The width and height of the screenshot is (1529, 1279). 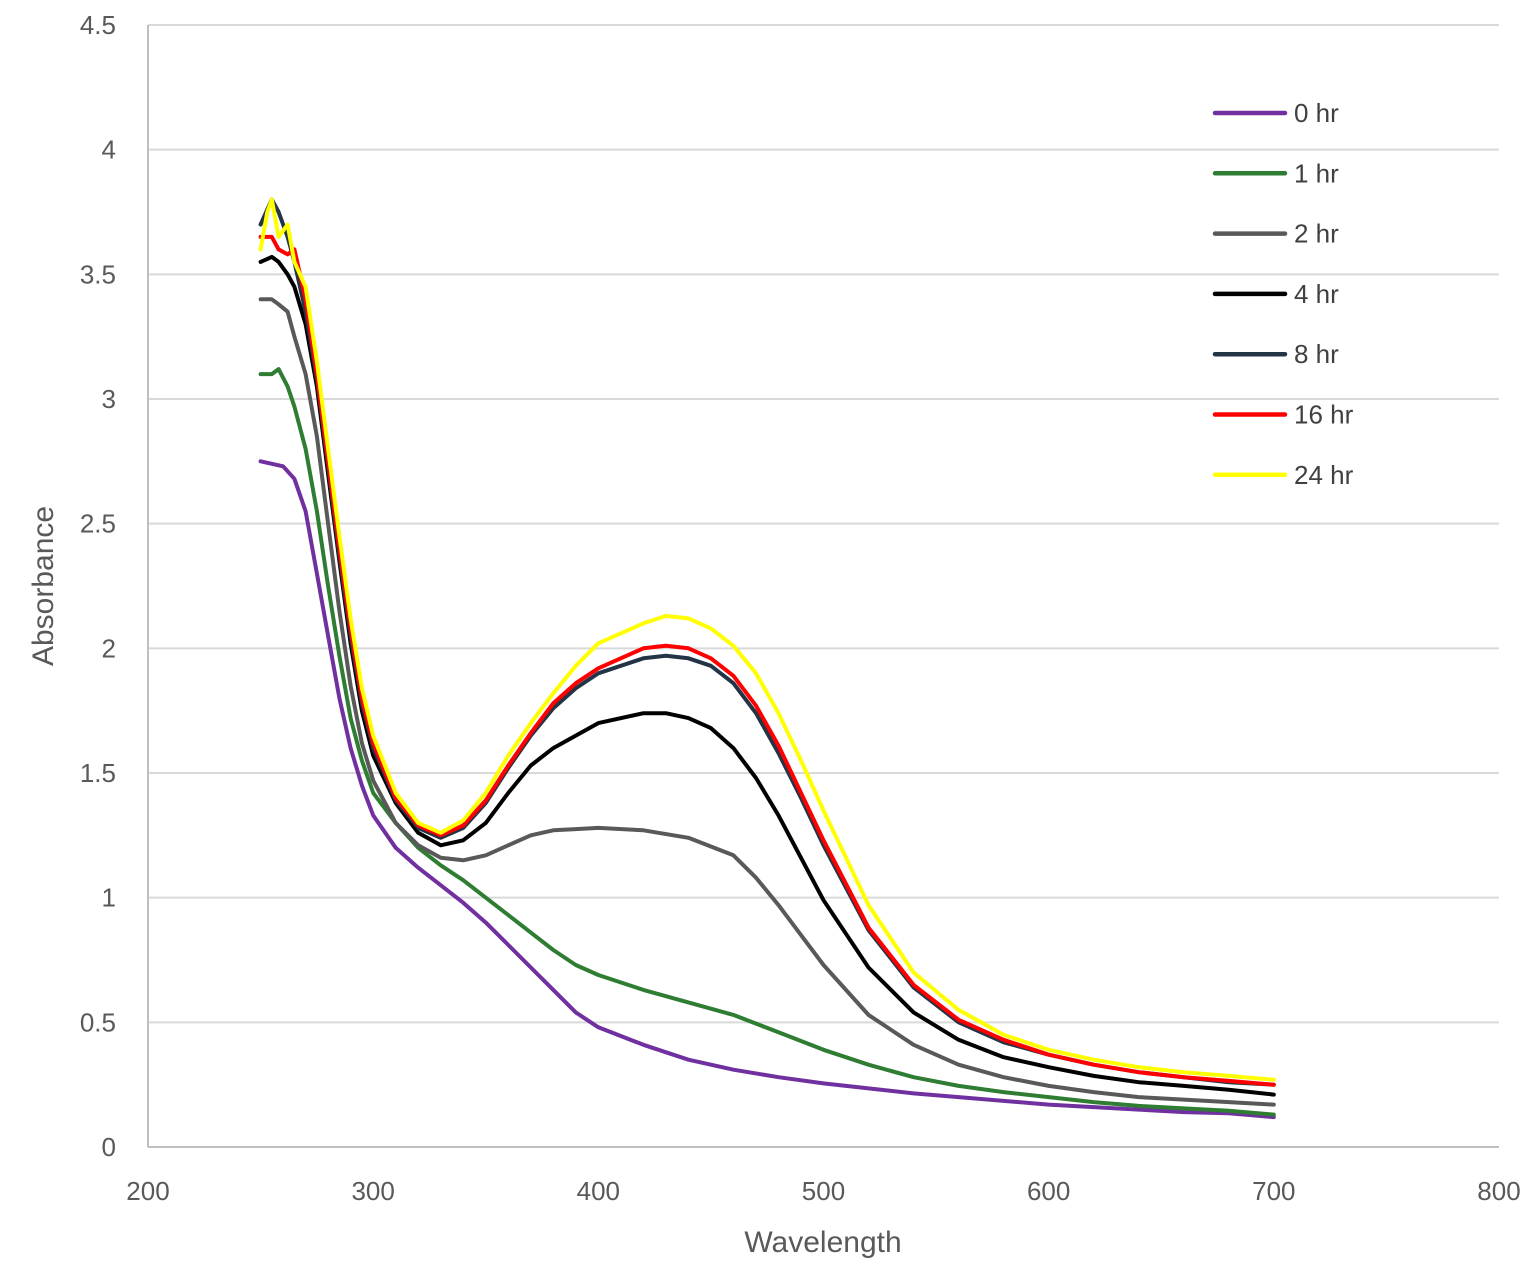 What do you see at coordinates (98, 25) in the screenshot?
I see `y-tick-label: 4.5` at bounding box center [98, 25].